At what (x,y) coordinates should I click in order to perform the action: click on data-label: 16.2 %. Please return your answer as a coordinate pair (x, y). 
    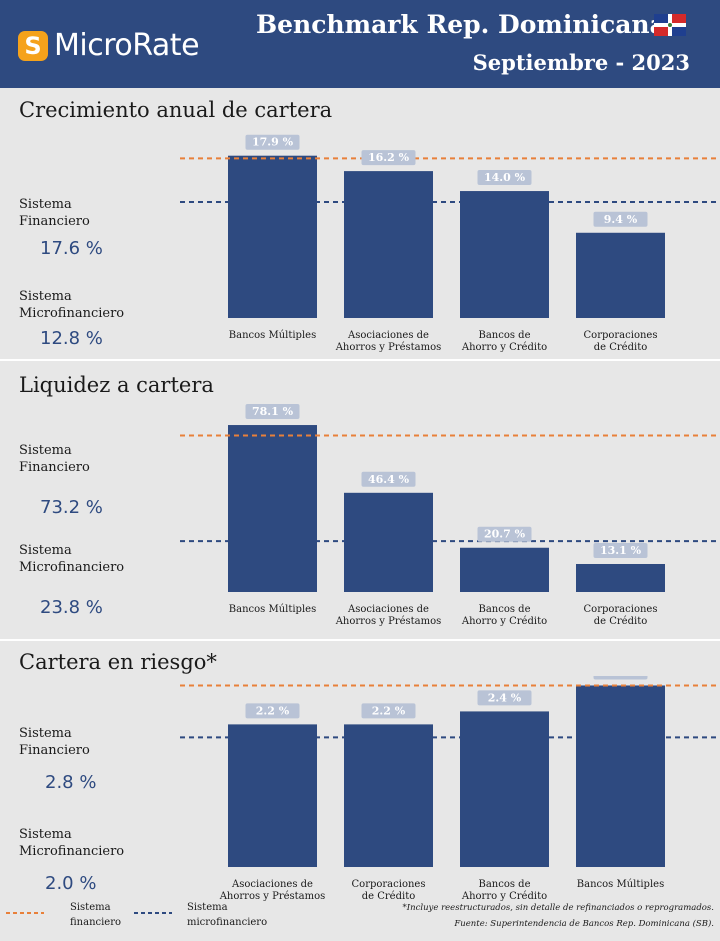
    Looking at the image, I should click on (389, 157).